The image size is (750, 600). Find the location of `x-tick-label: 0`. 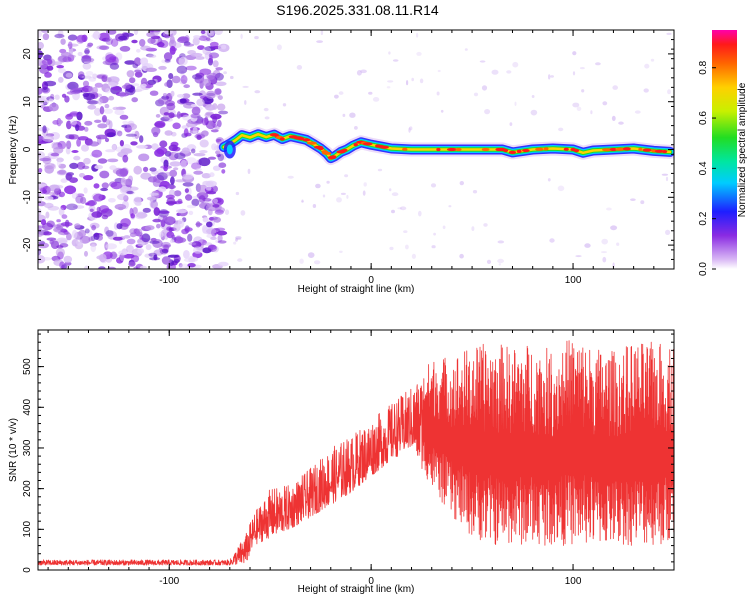

x-tick-label: 0 is located at coordinates (371, 280).